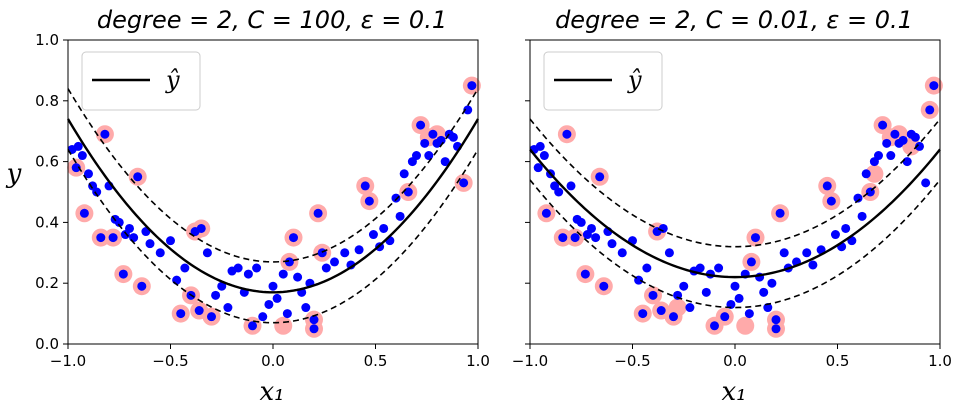 This screenshot has width=964, height=412. Describe the element at coordinates (735, 183) in the screenshot. I see `epsilon-upper-line` at that location.